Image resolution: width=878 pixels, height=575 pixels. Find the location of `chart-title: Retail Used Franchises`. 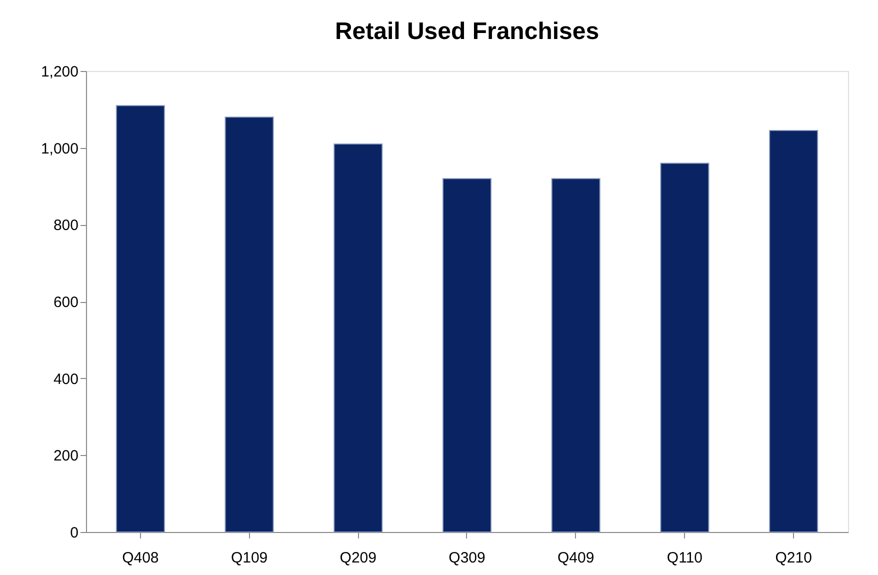

chart-title: Retail Used Franchises is located at coordinates (467, 31).